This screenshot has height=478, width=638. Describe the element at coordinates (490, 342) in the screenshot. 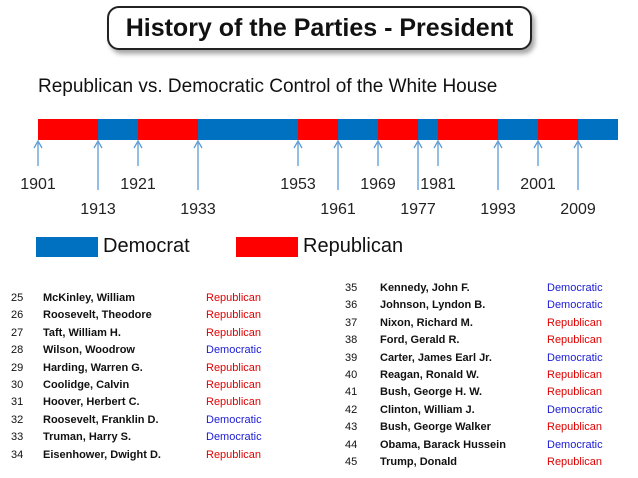

I see `president-row: 38 Ford, Gerald R. Republican` at that location.